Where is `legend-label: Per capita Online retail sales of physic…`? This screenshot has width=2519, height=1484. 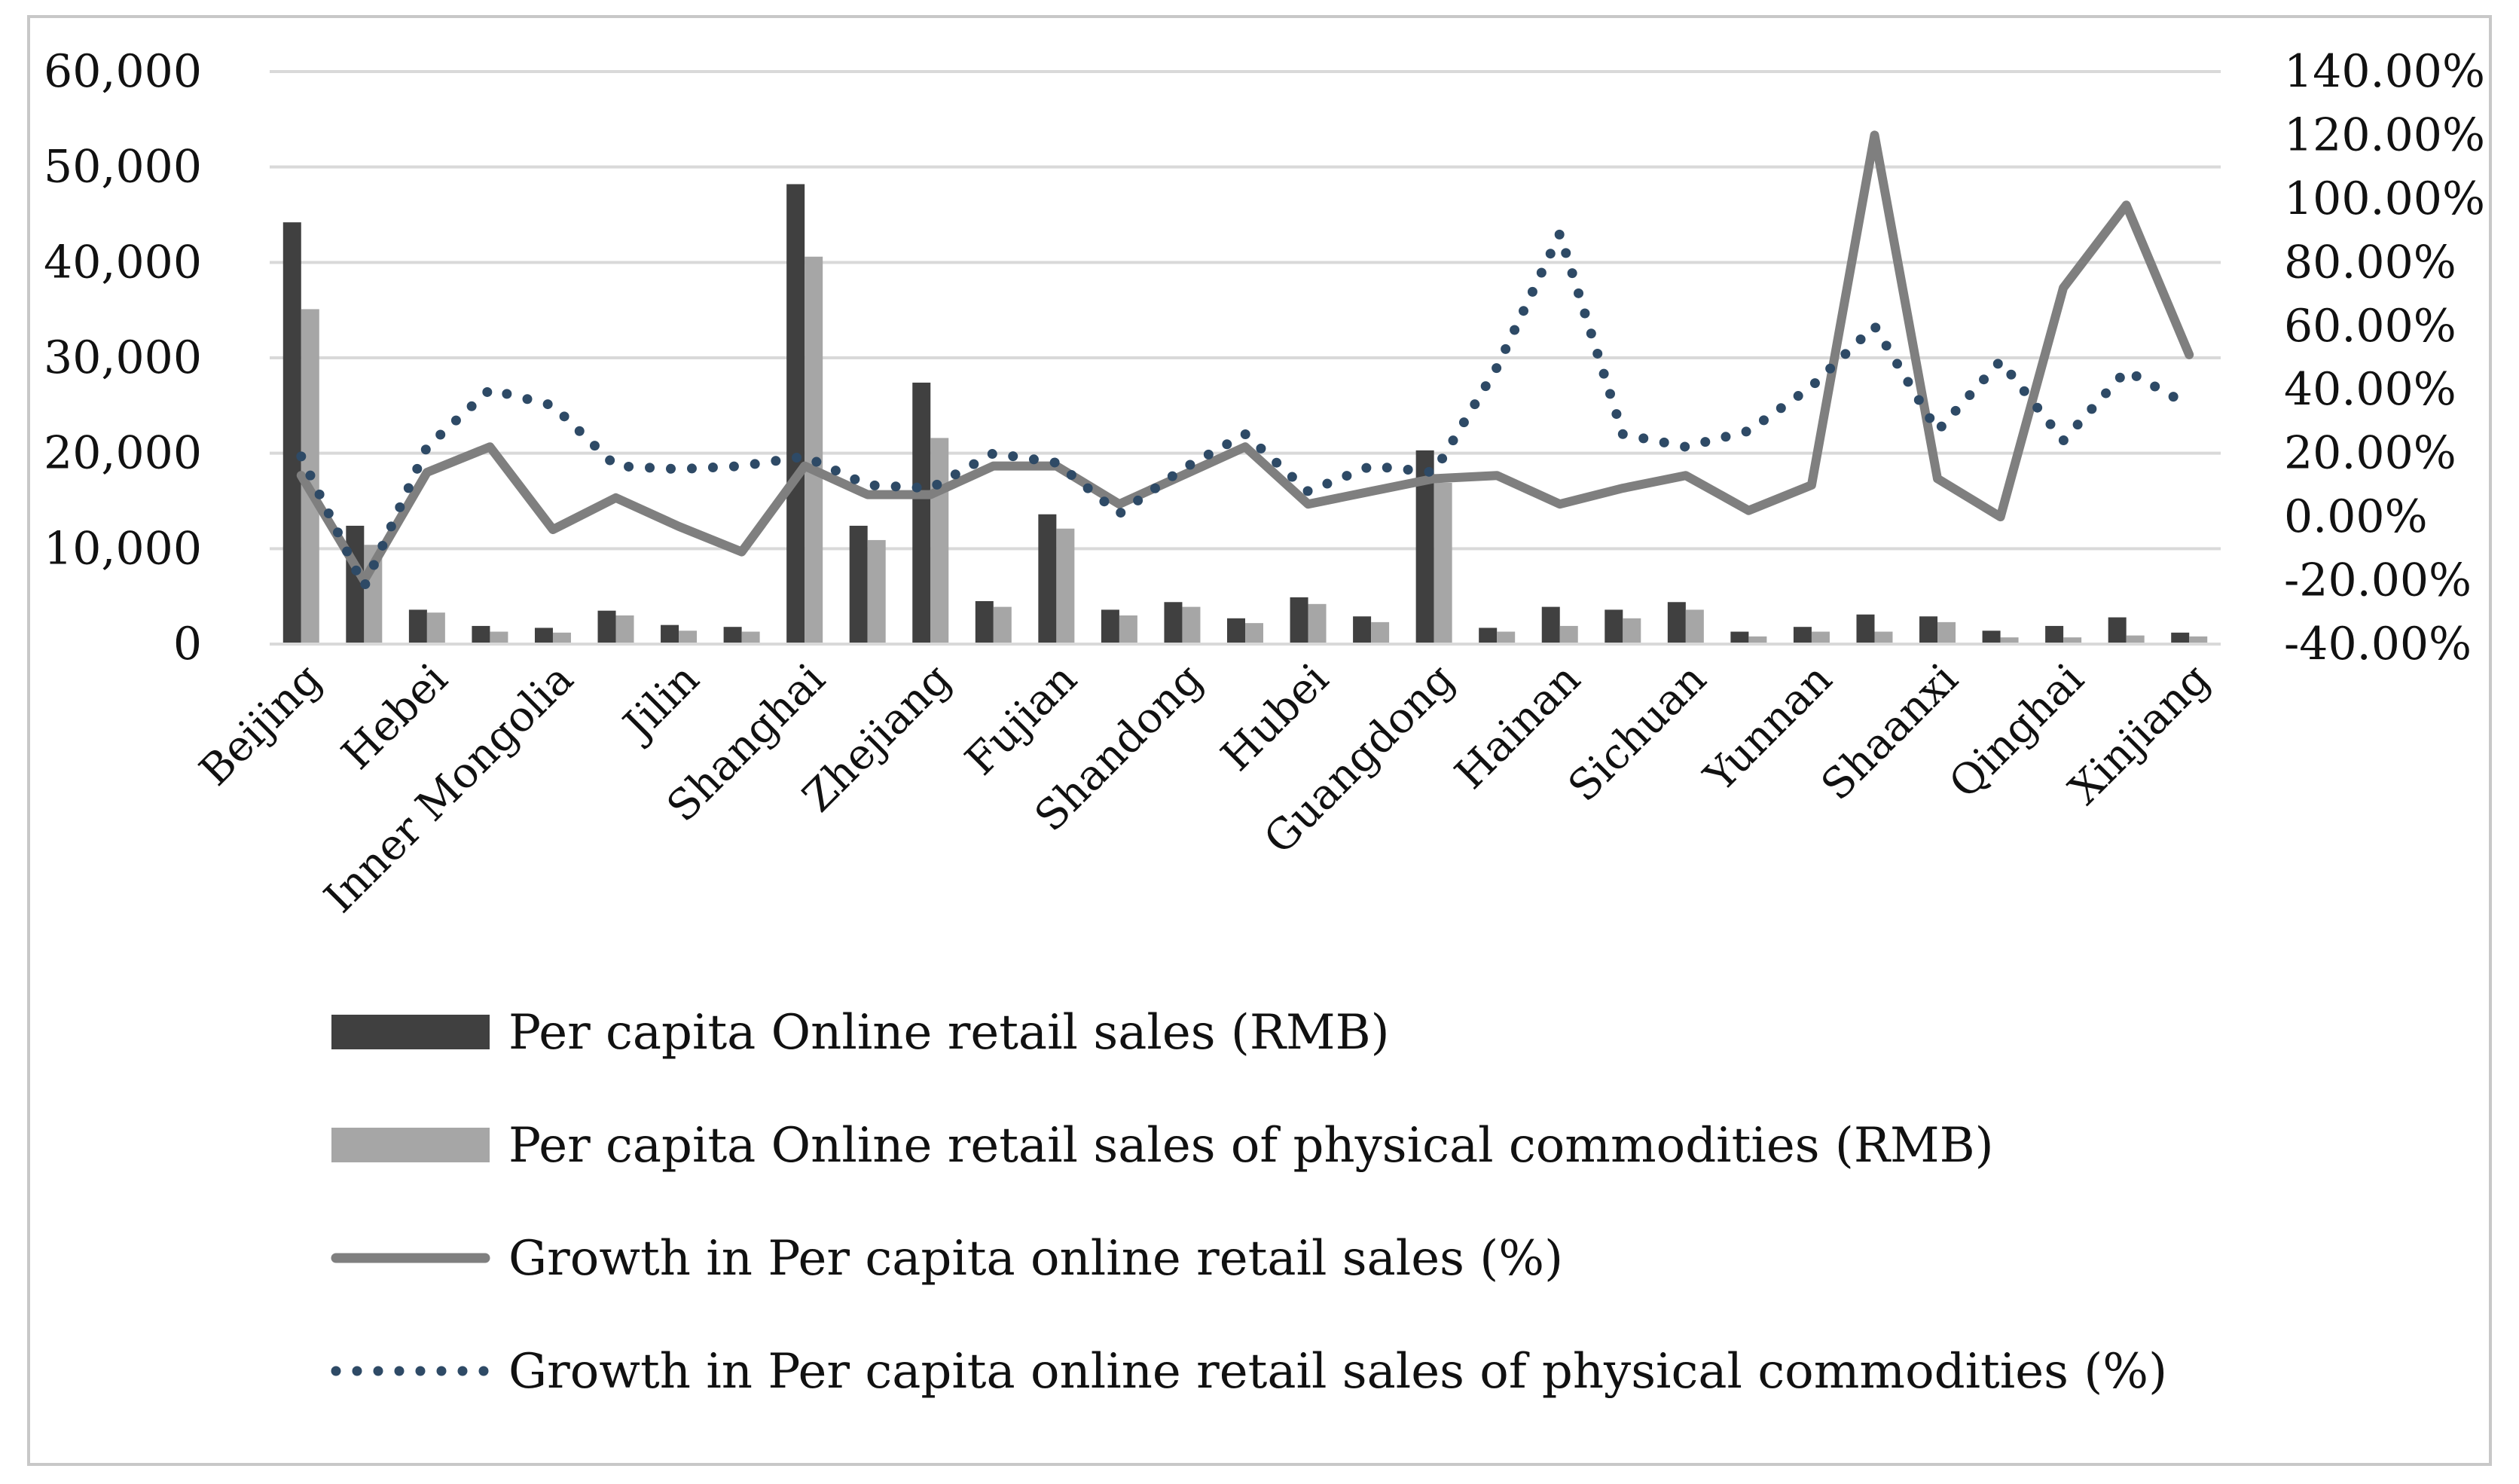 legend-label: Per capita Online retail sales of physic… is located at coordinates (1251, 1146).